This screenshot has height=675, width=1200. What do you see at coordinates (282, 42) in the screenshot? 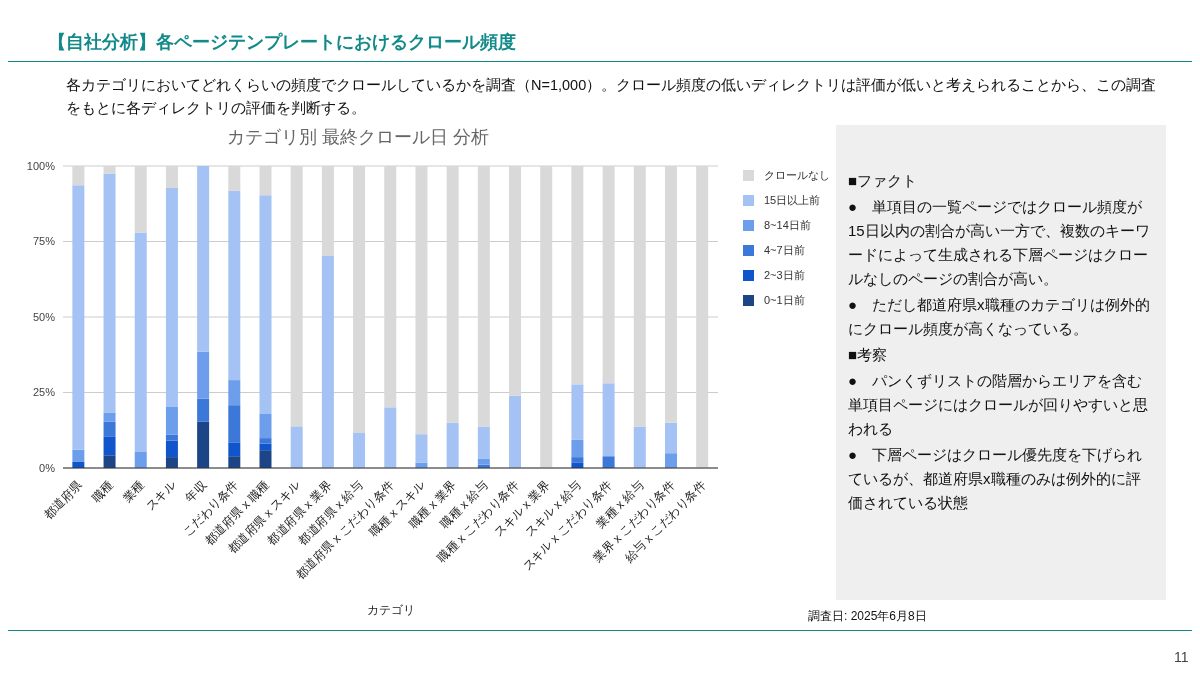
I see `chart-title: 【自社分析】各ページテンプレートにおけるクロール頻度` at bounding box center [282, 42].